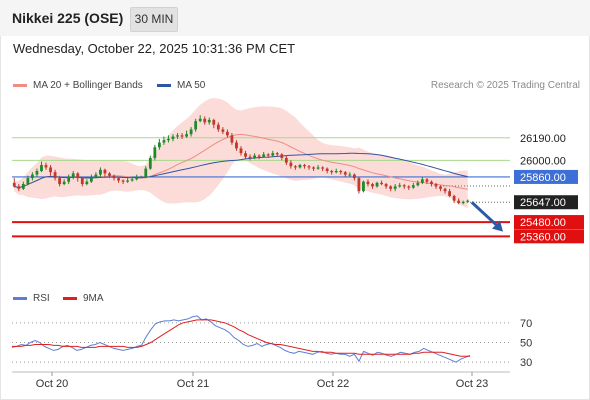  What do you see at coordinates (68, 18) in the screenshot?
I see `instrument-title: Nikkei 225 (OSE)` at bounding box center [68, 18].